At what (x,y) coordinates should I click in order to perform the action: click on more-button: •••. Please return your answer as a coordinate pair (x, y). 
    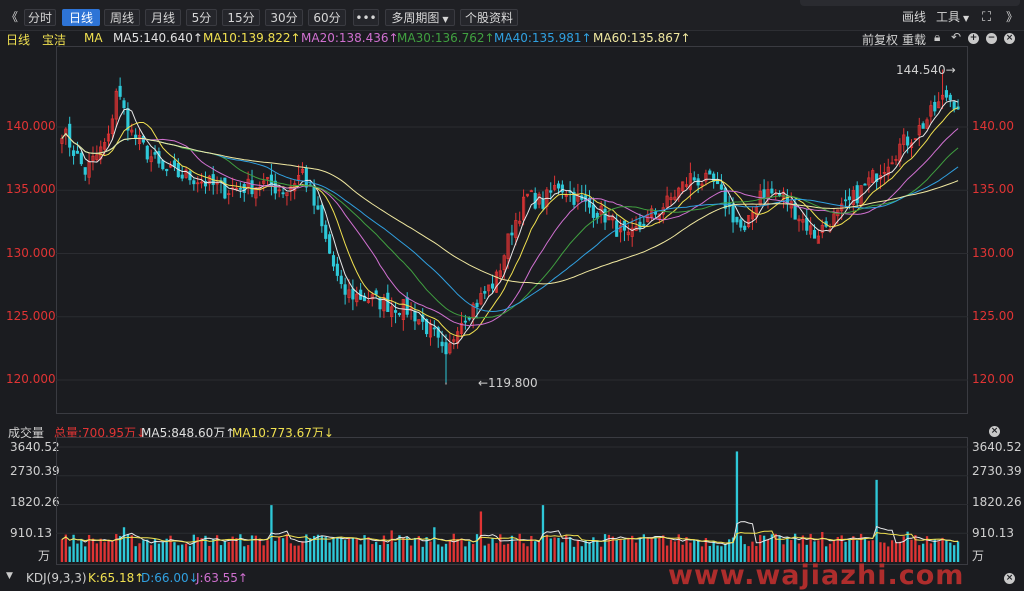
    Looking at the image, I should click on (366, 17).